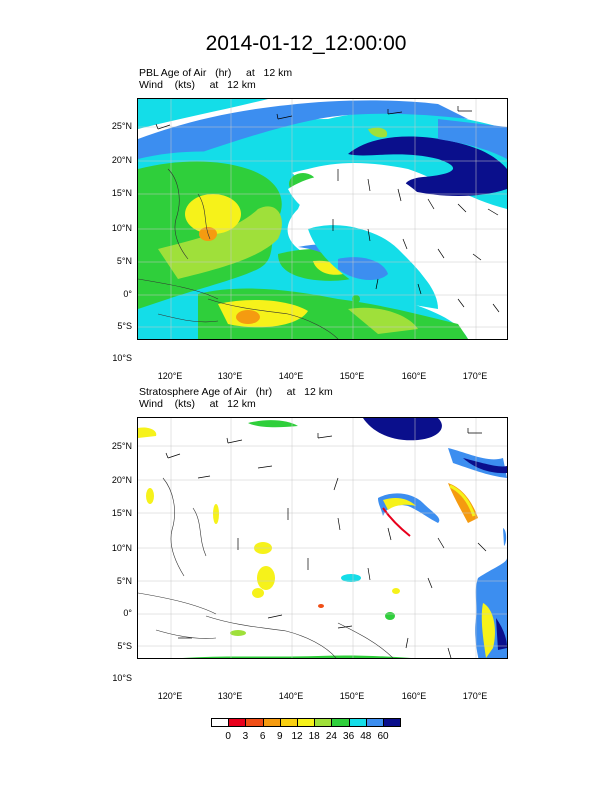  What do you see at coordinates (124, 261) in the screenshot?
I see `p1-lat-label: 5°N` at bounding box center [124, 261].